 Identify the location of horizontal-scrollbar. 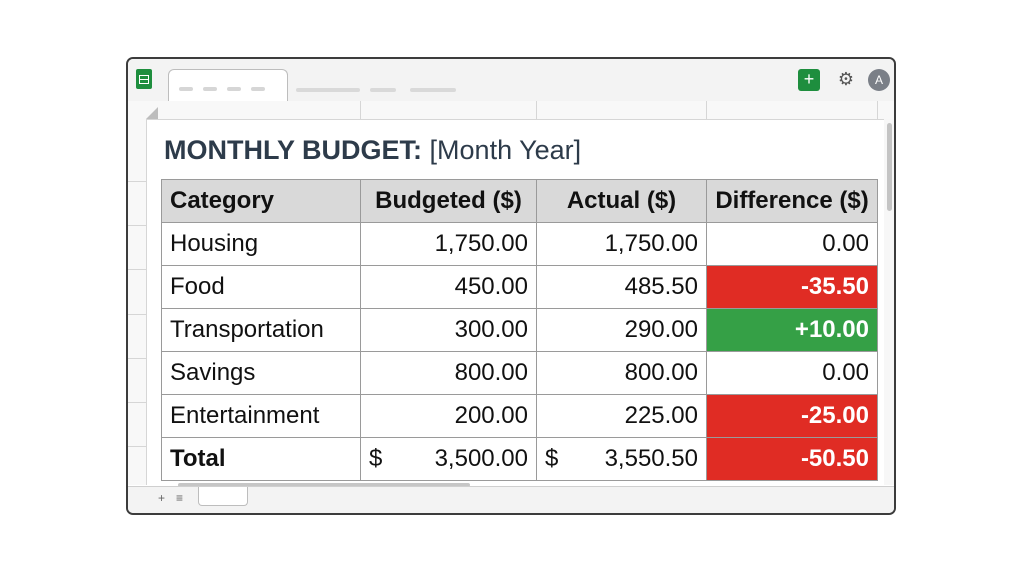
(324, 485).